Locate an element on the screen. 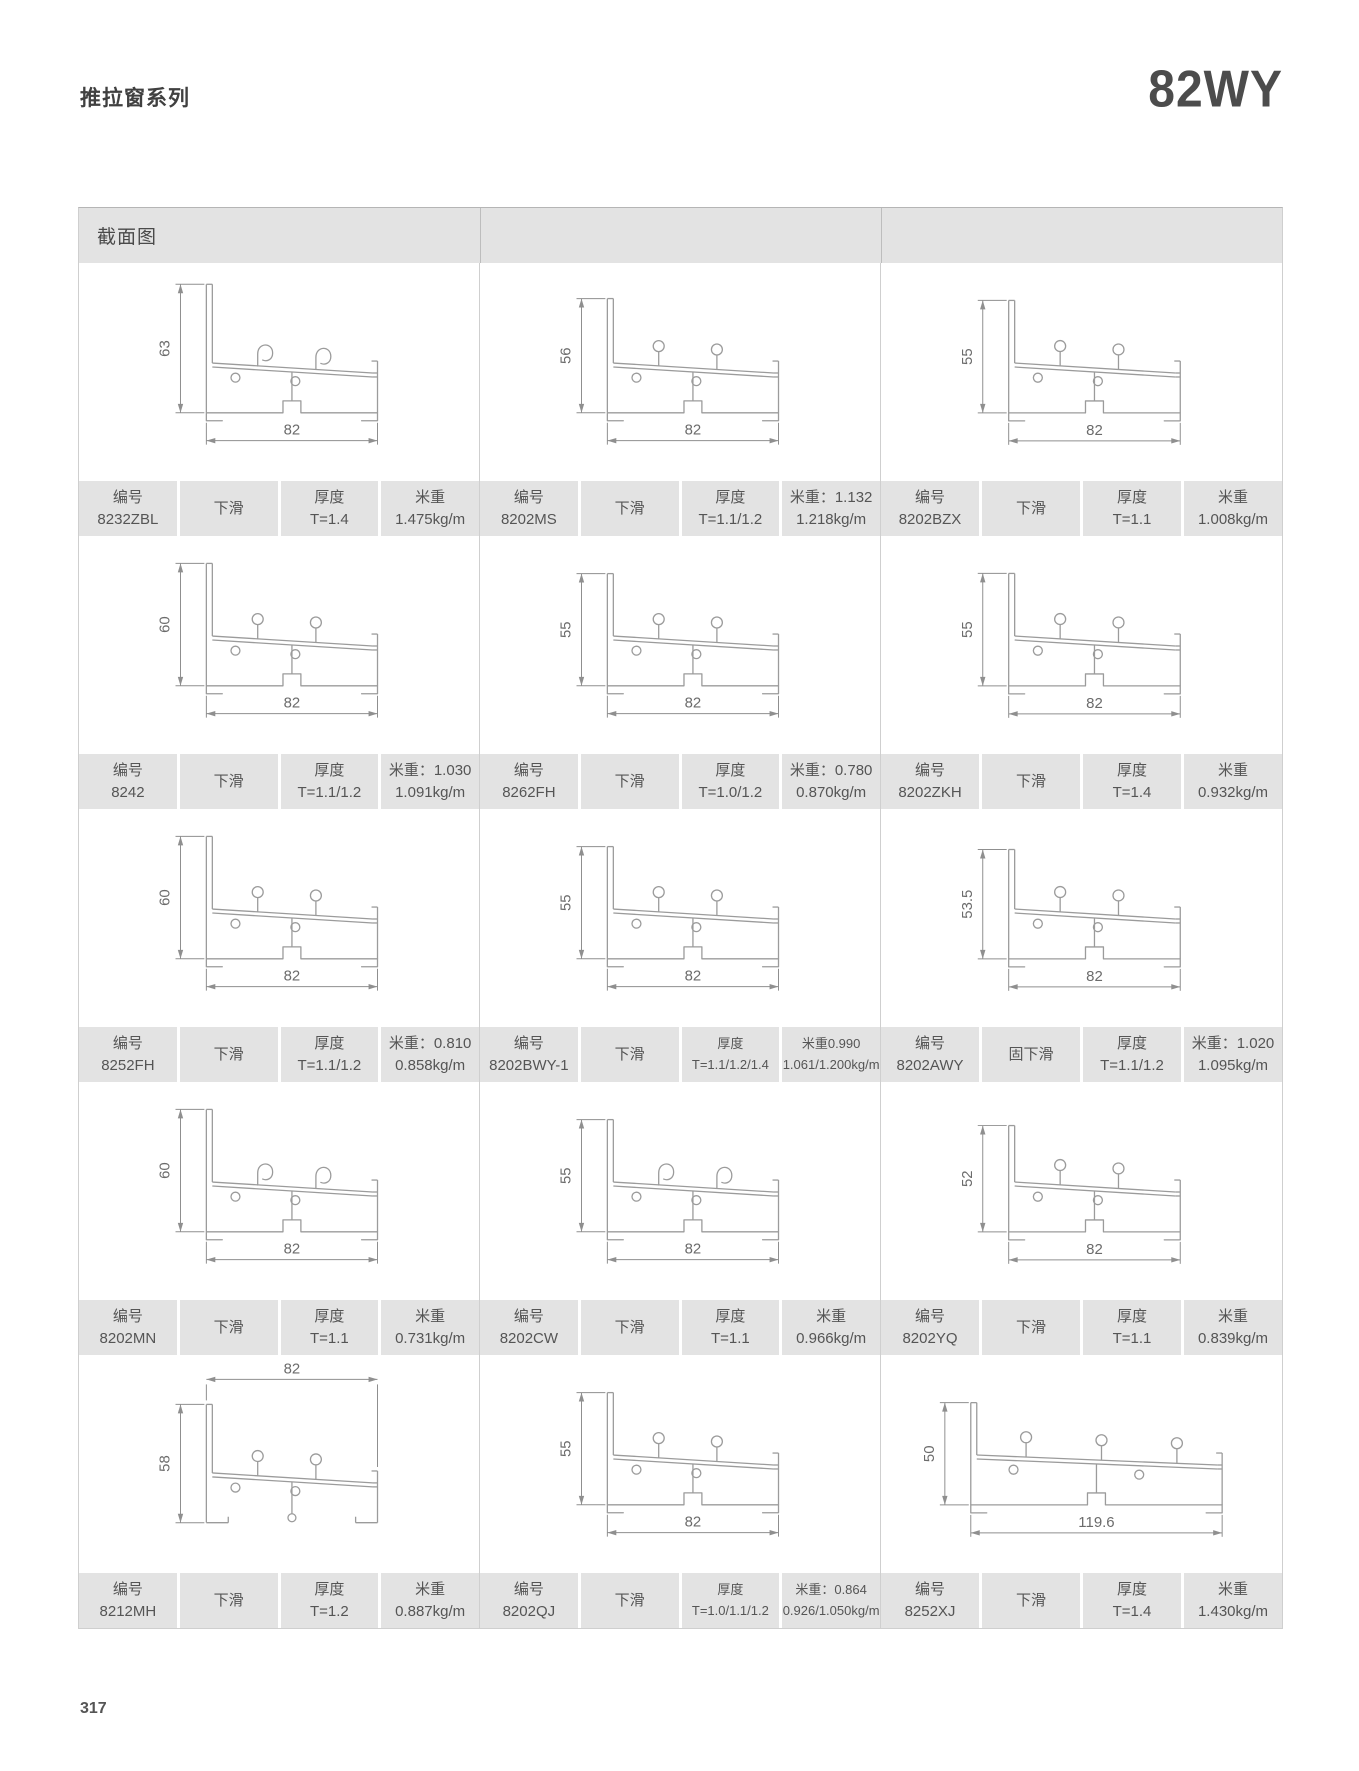 The image size is (1359, 1771). weight-cell: 米重0.990 1.061/1.200kg/m is located at coordinates (831, 1054).